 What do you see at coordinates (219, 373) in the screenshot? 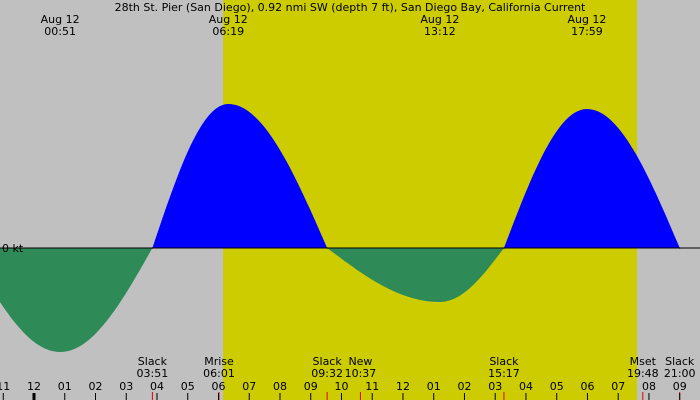
I see `event-time: 06:01` at bounding box center [219, 373].